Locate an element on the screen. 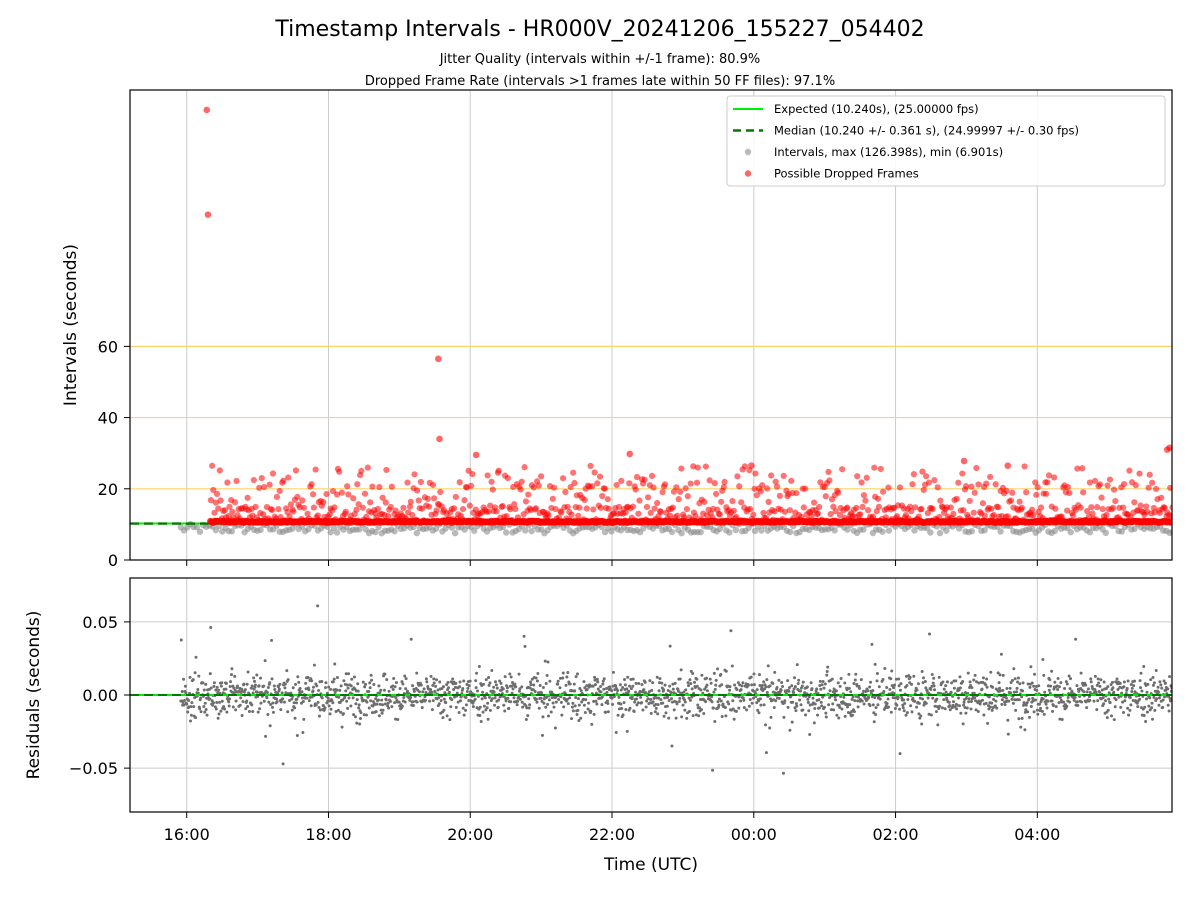 The width and height of the screenshot is (1200, 900). top-y-tick-label: 0 is located at coordinates (113, 560).